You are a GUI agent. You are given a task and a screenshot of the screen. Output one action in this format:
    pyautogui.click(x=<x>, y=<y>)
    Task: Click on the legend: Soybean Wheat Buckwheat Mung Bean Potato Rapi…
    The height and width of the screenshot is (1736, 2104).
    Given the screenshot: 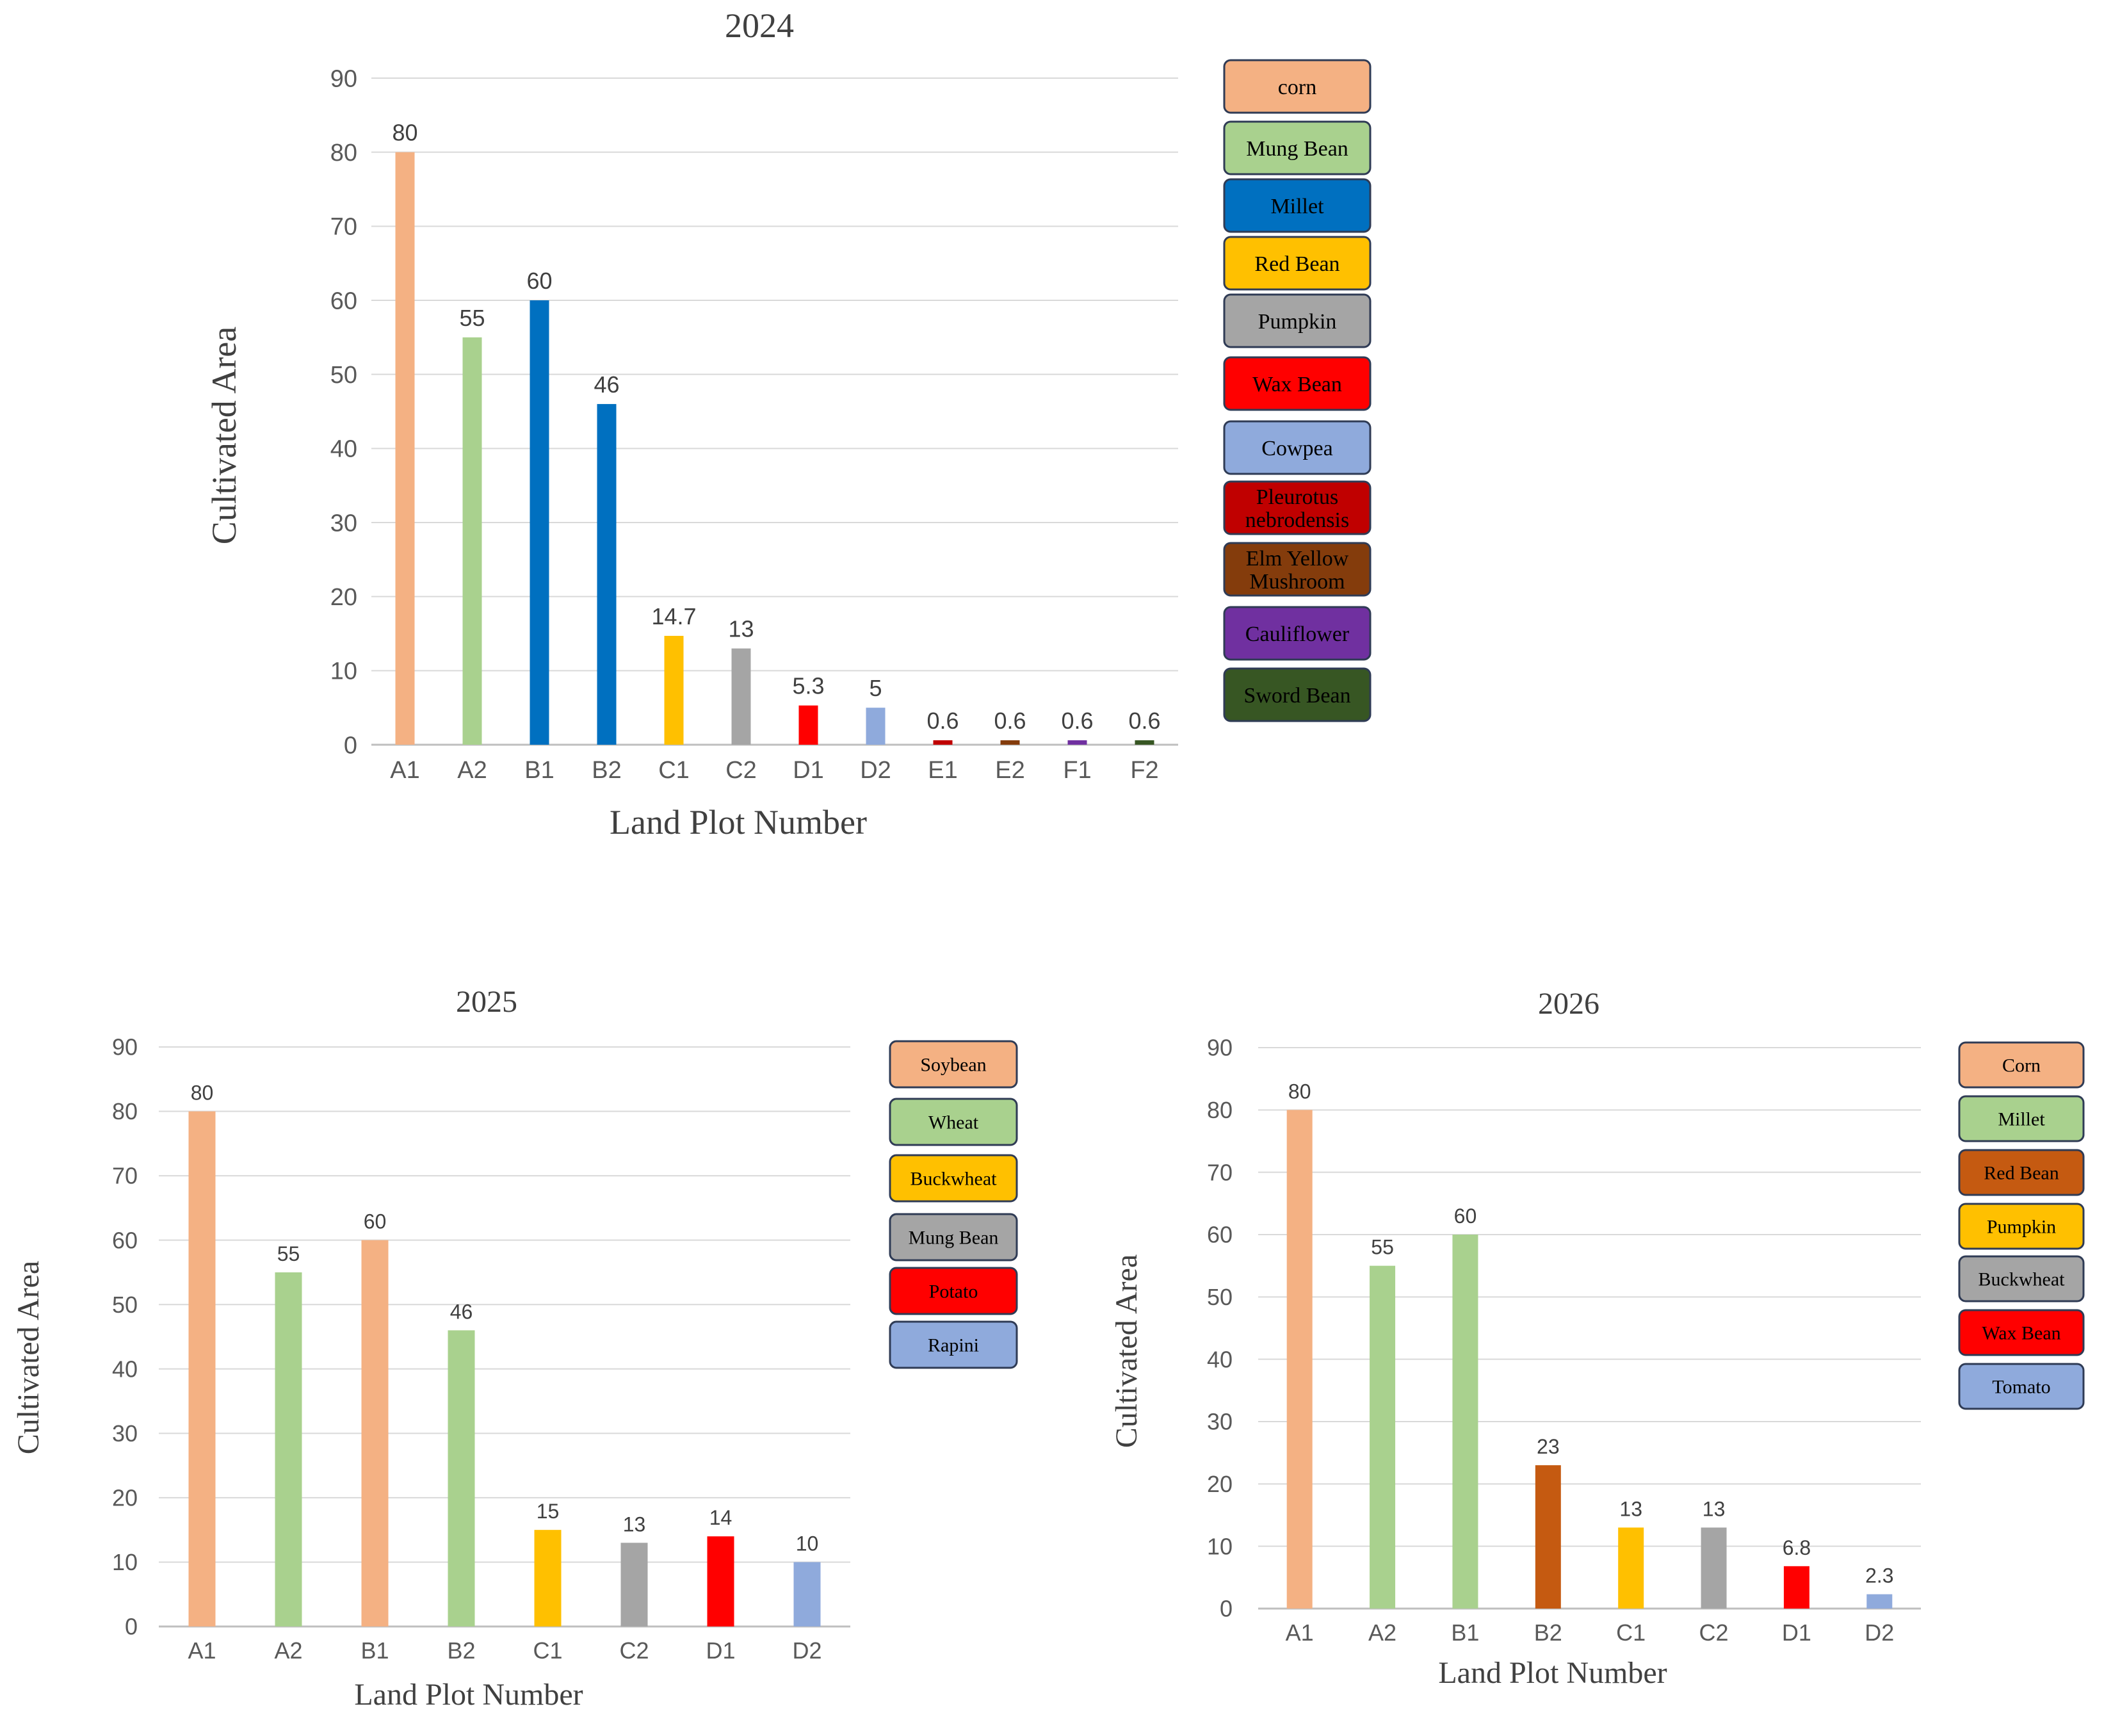 What is the action you would take?
    pyautogui.click(x=953, y=1204)
    